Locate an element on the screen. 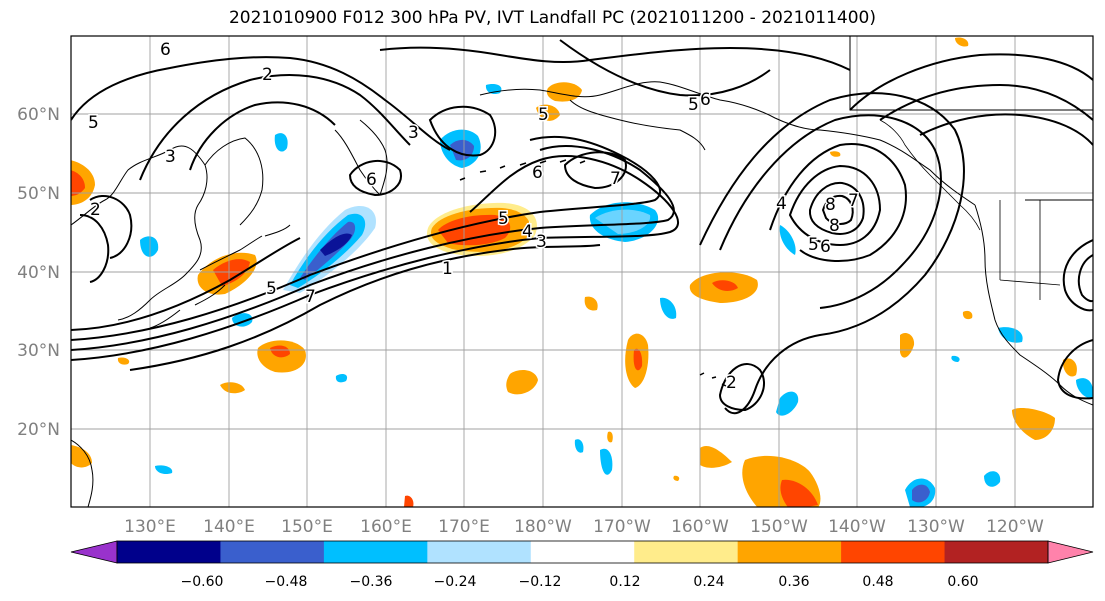  colorbar-tick: −0.24 is located at coordinates (455, 582).